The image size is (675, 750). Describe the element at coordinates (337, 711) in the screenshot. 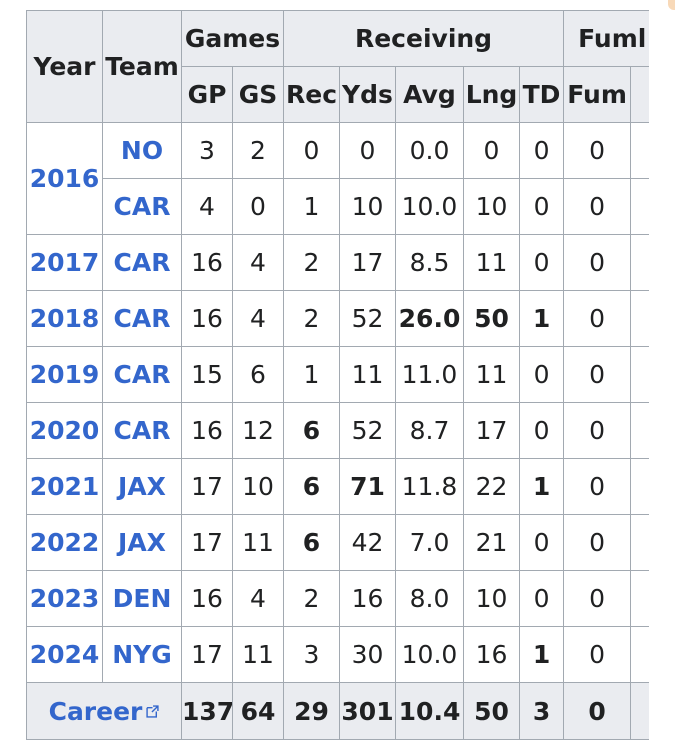

I see `career-totals-row: Career 137 64 29 301 10.4 50 3 0` at that location.